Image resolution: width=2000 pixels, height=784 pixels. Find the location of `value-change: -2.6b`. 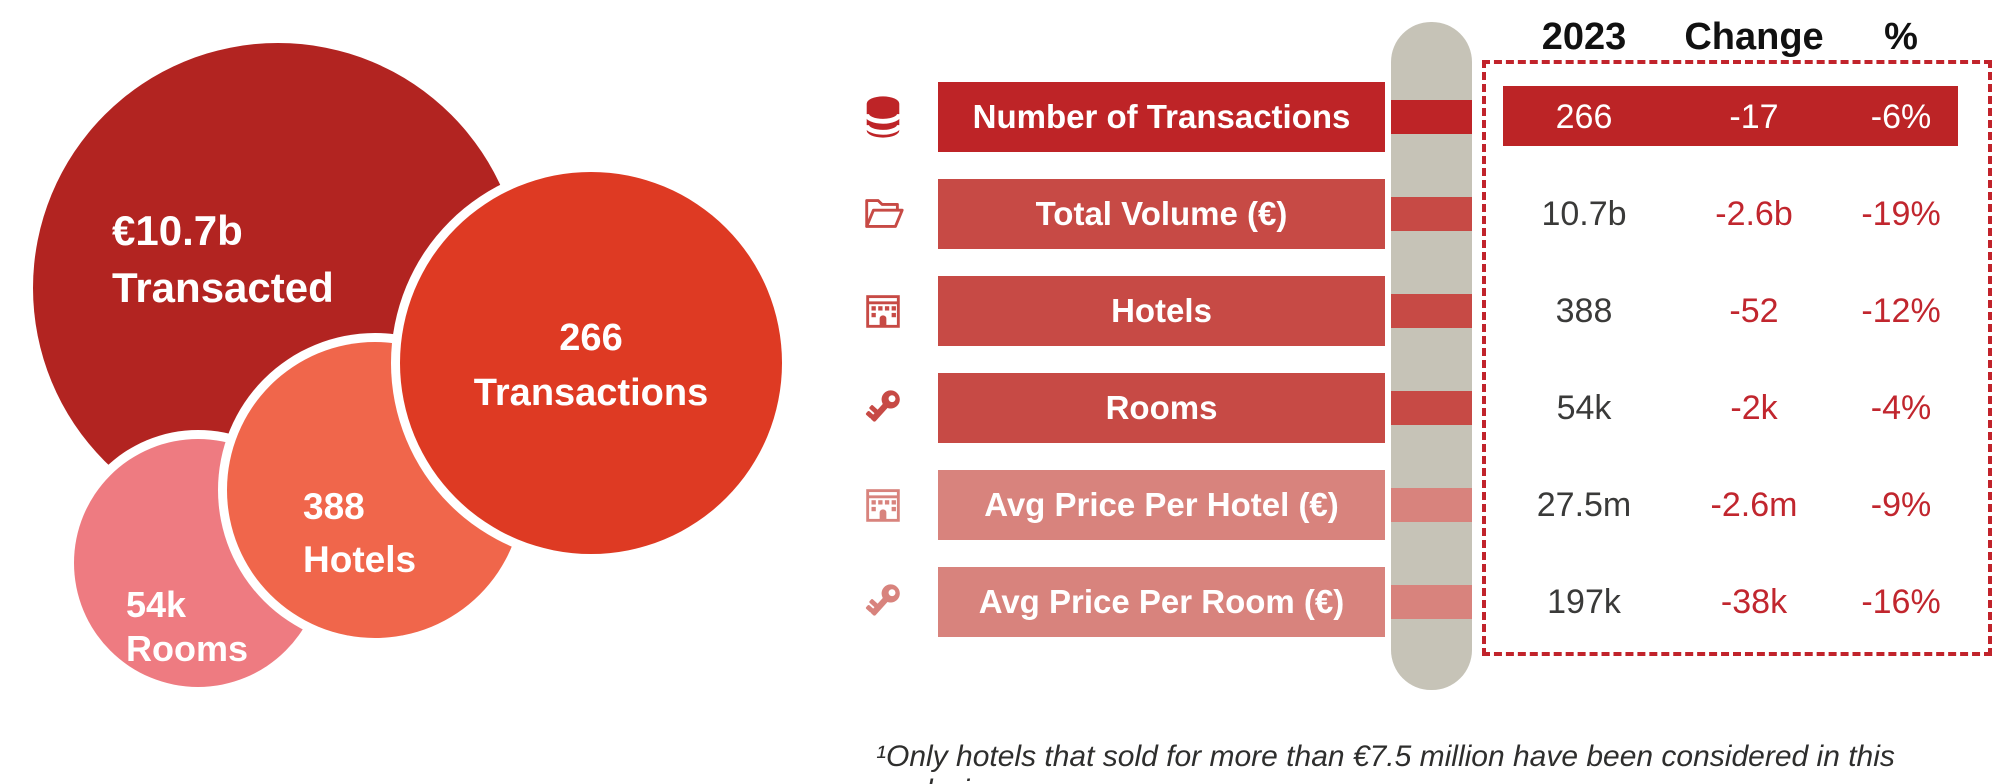

value-change: -2.6b is located at coordinates (1754, 214).